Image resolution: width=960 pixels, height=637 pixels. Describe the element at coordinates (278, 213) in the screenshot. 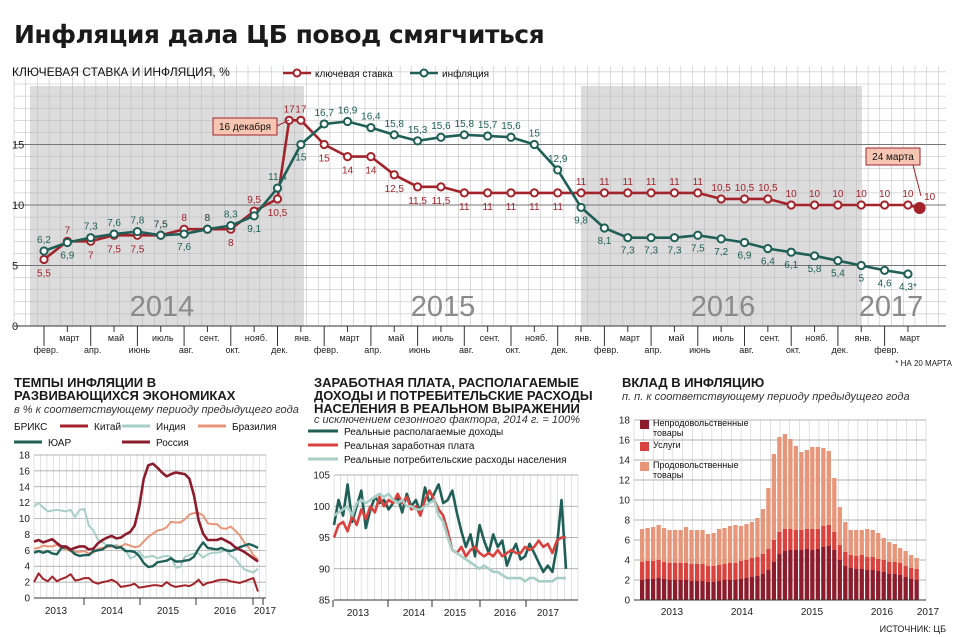

I see `data-label: 10,5` at that location.